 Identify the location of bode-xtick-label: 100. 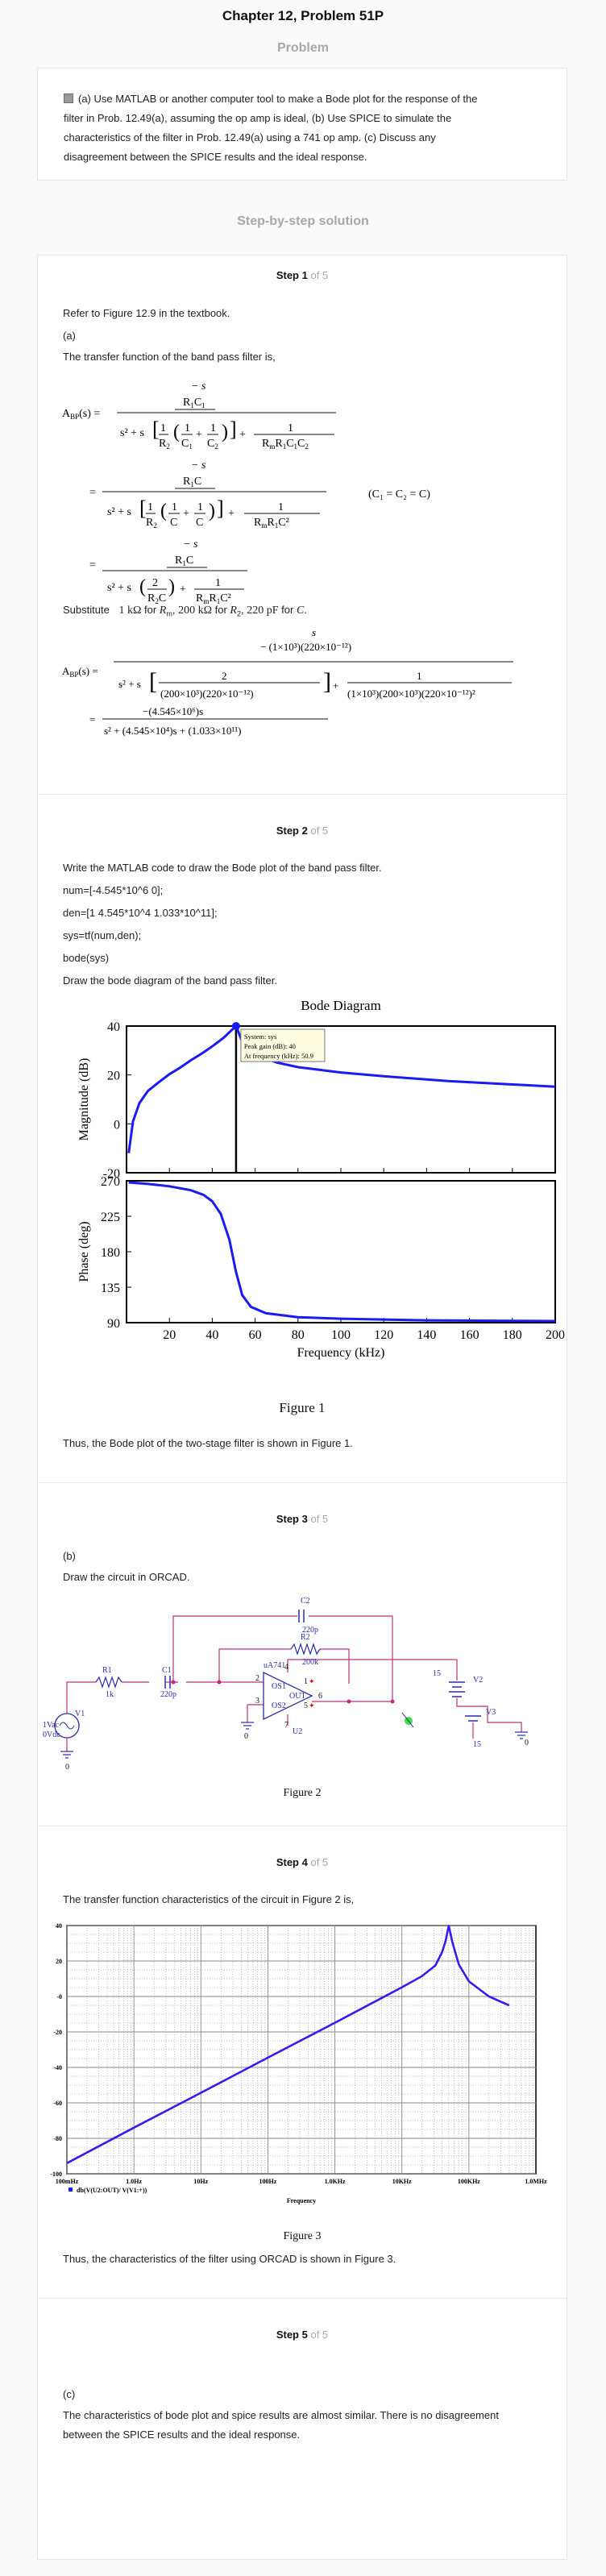
(341, 1335).